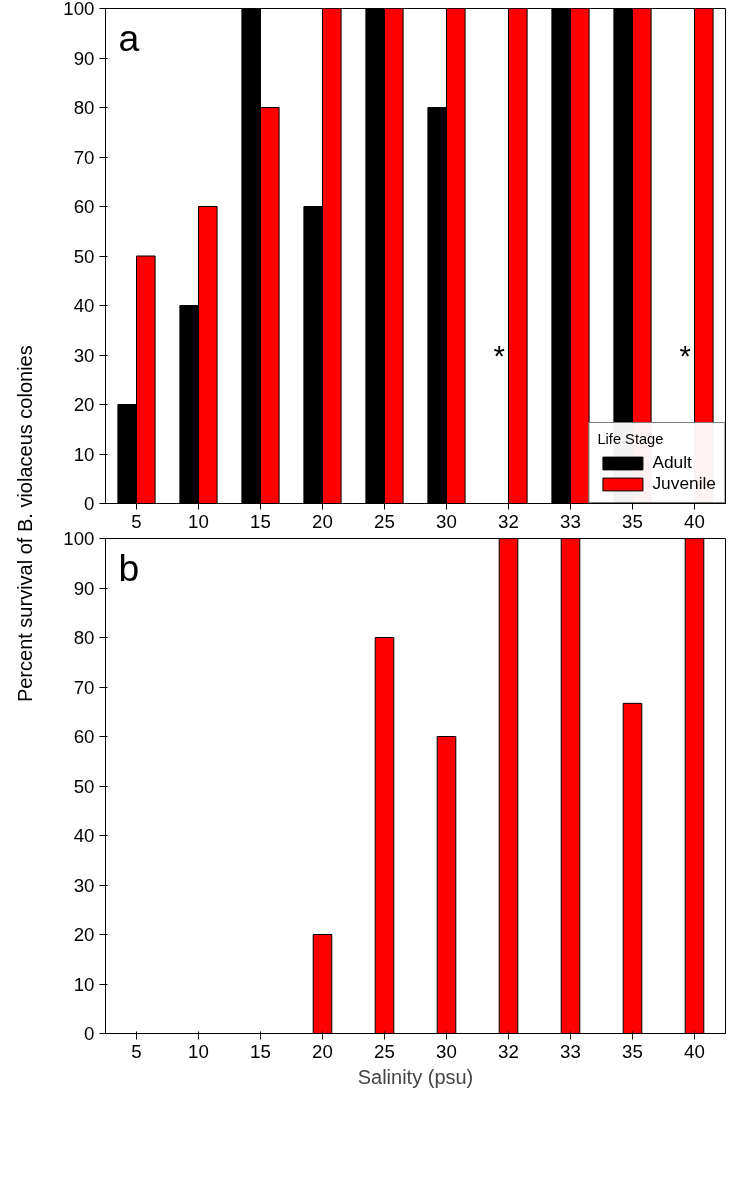  What do you see at coordinates (672, 462) in the screenshot?
I see `legend-label: Adult` at bounding box center [672, 462].